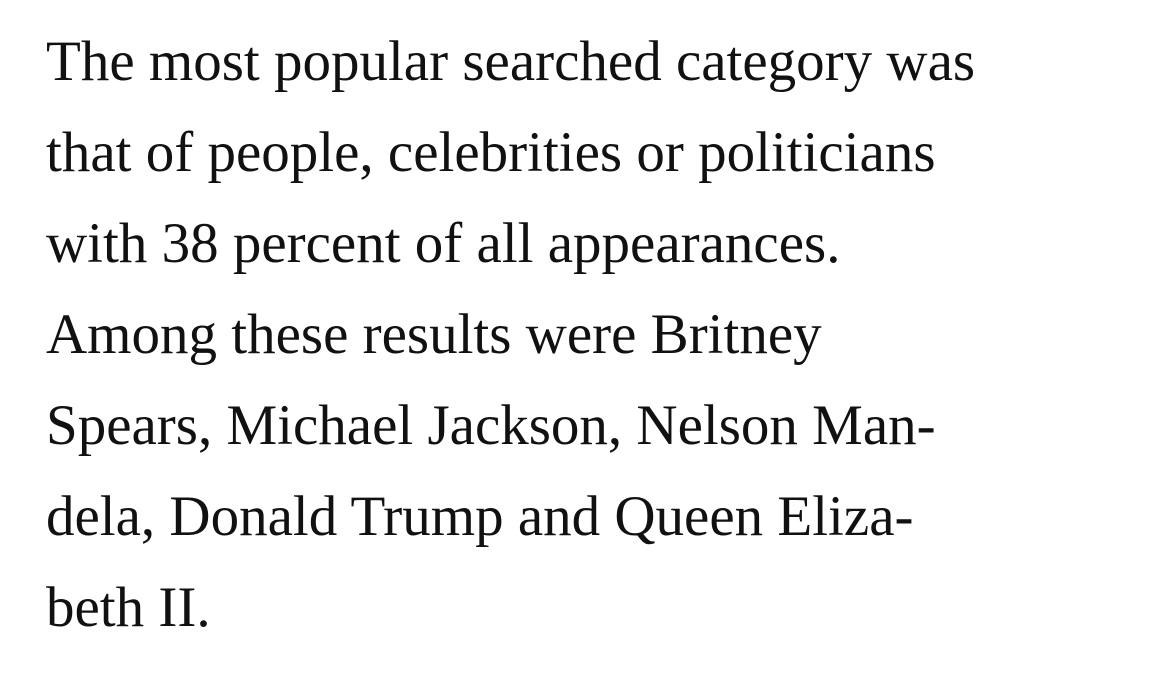 This screenshot has height=681, width=1170. I want to click on text-line: with 38 percent of all appearances., so click(443, 243).